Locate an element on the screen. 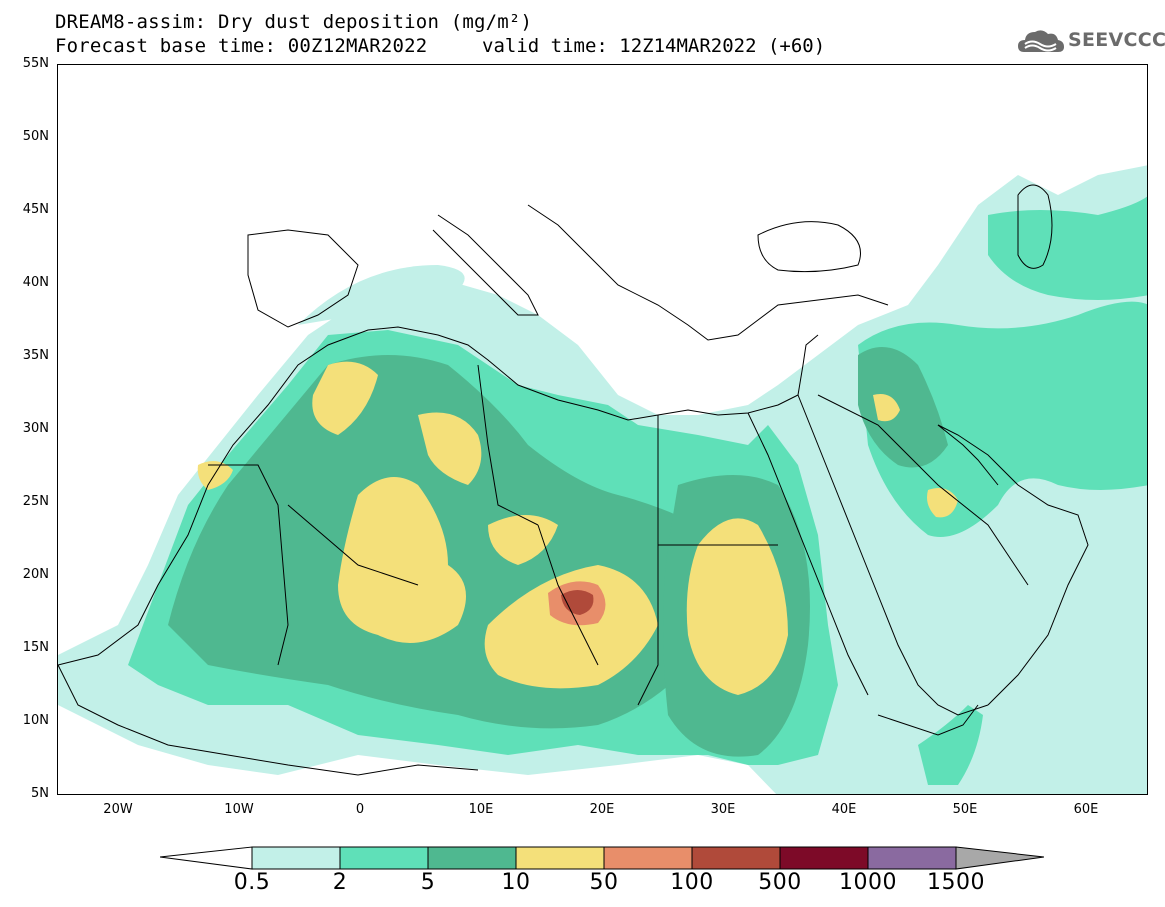  contour-0.5-north is located at coordinates (381, 295).